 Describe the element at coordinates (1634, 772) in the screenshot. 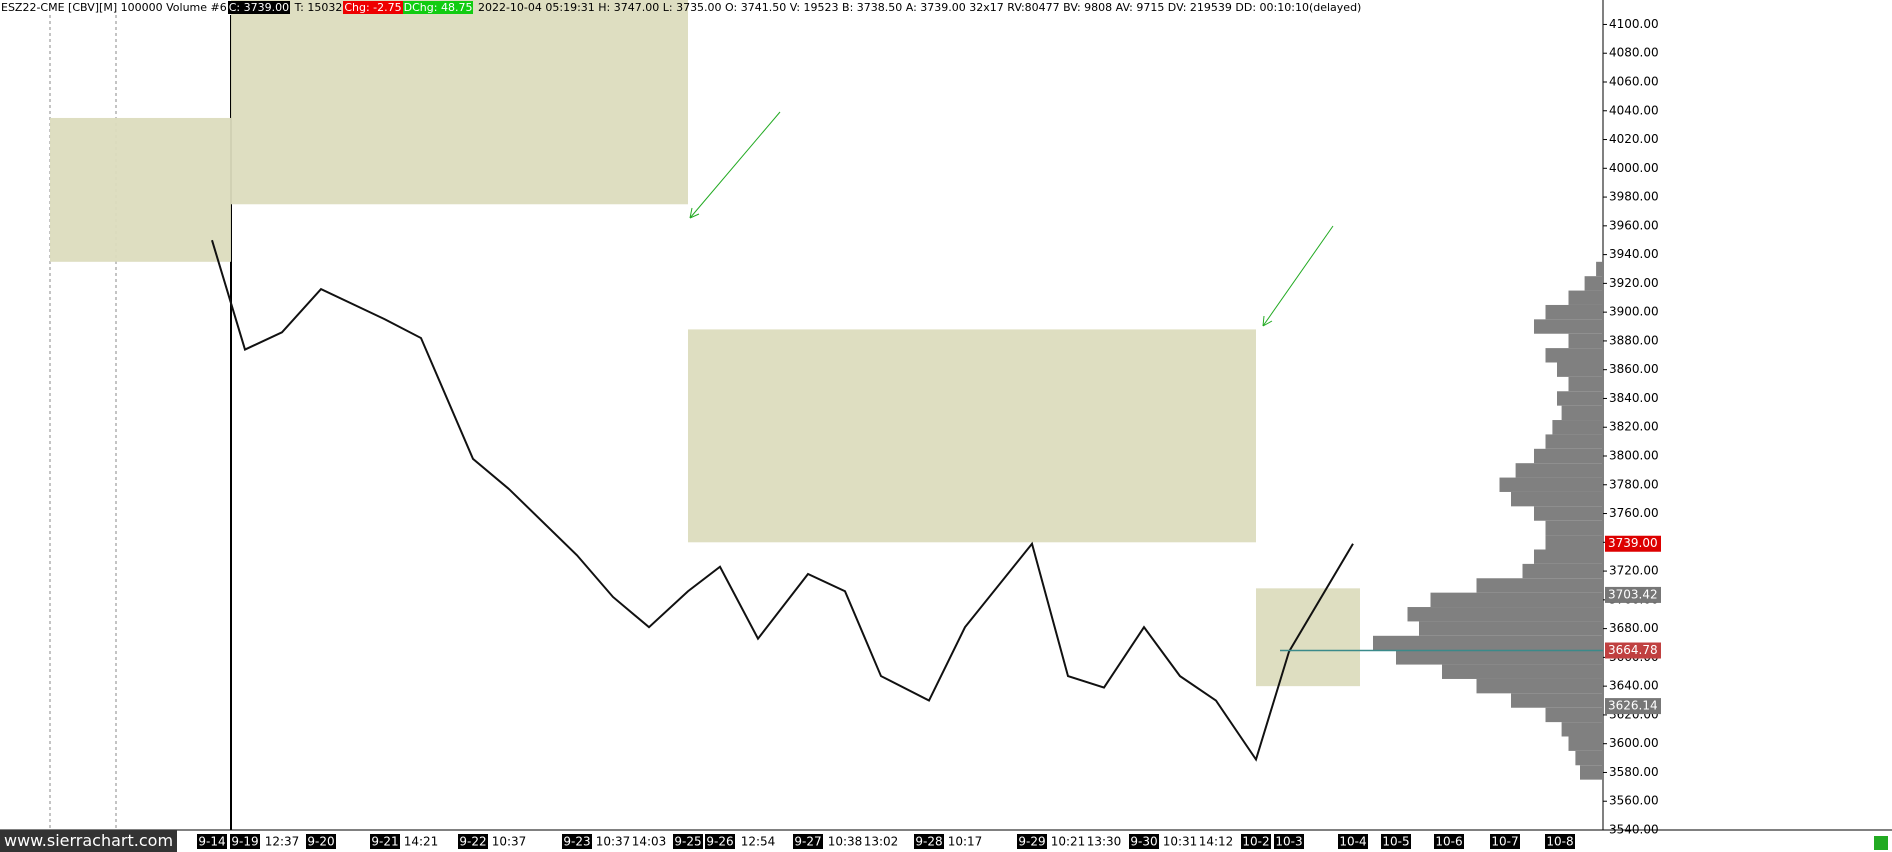

I see `y-tick-label: 3580.00` at that location.